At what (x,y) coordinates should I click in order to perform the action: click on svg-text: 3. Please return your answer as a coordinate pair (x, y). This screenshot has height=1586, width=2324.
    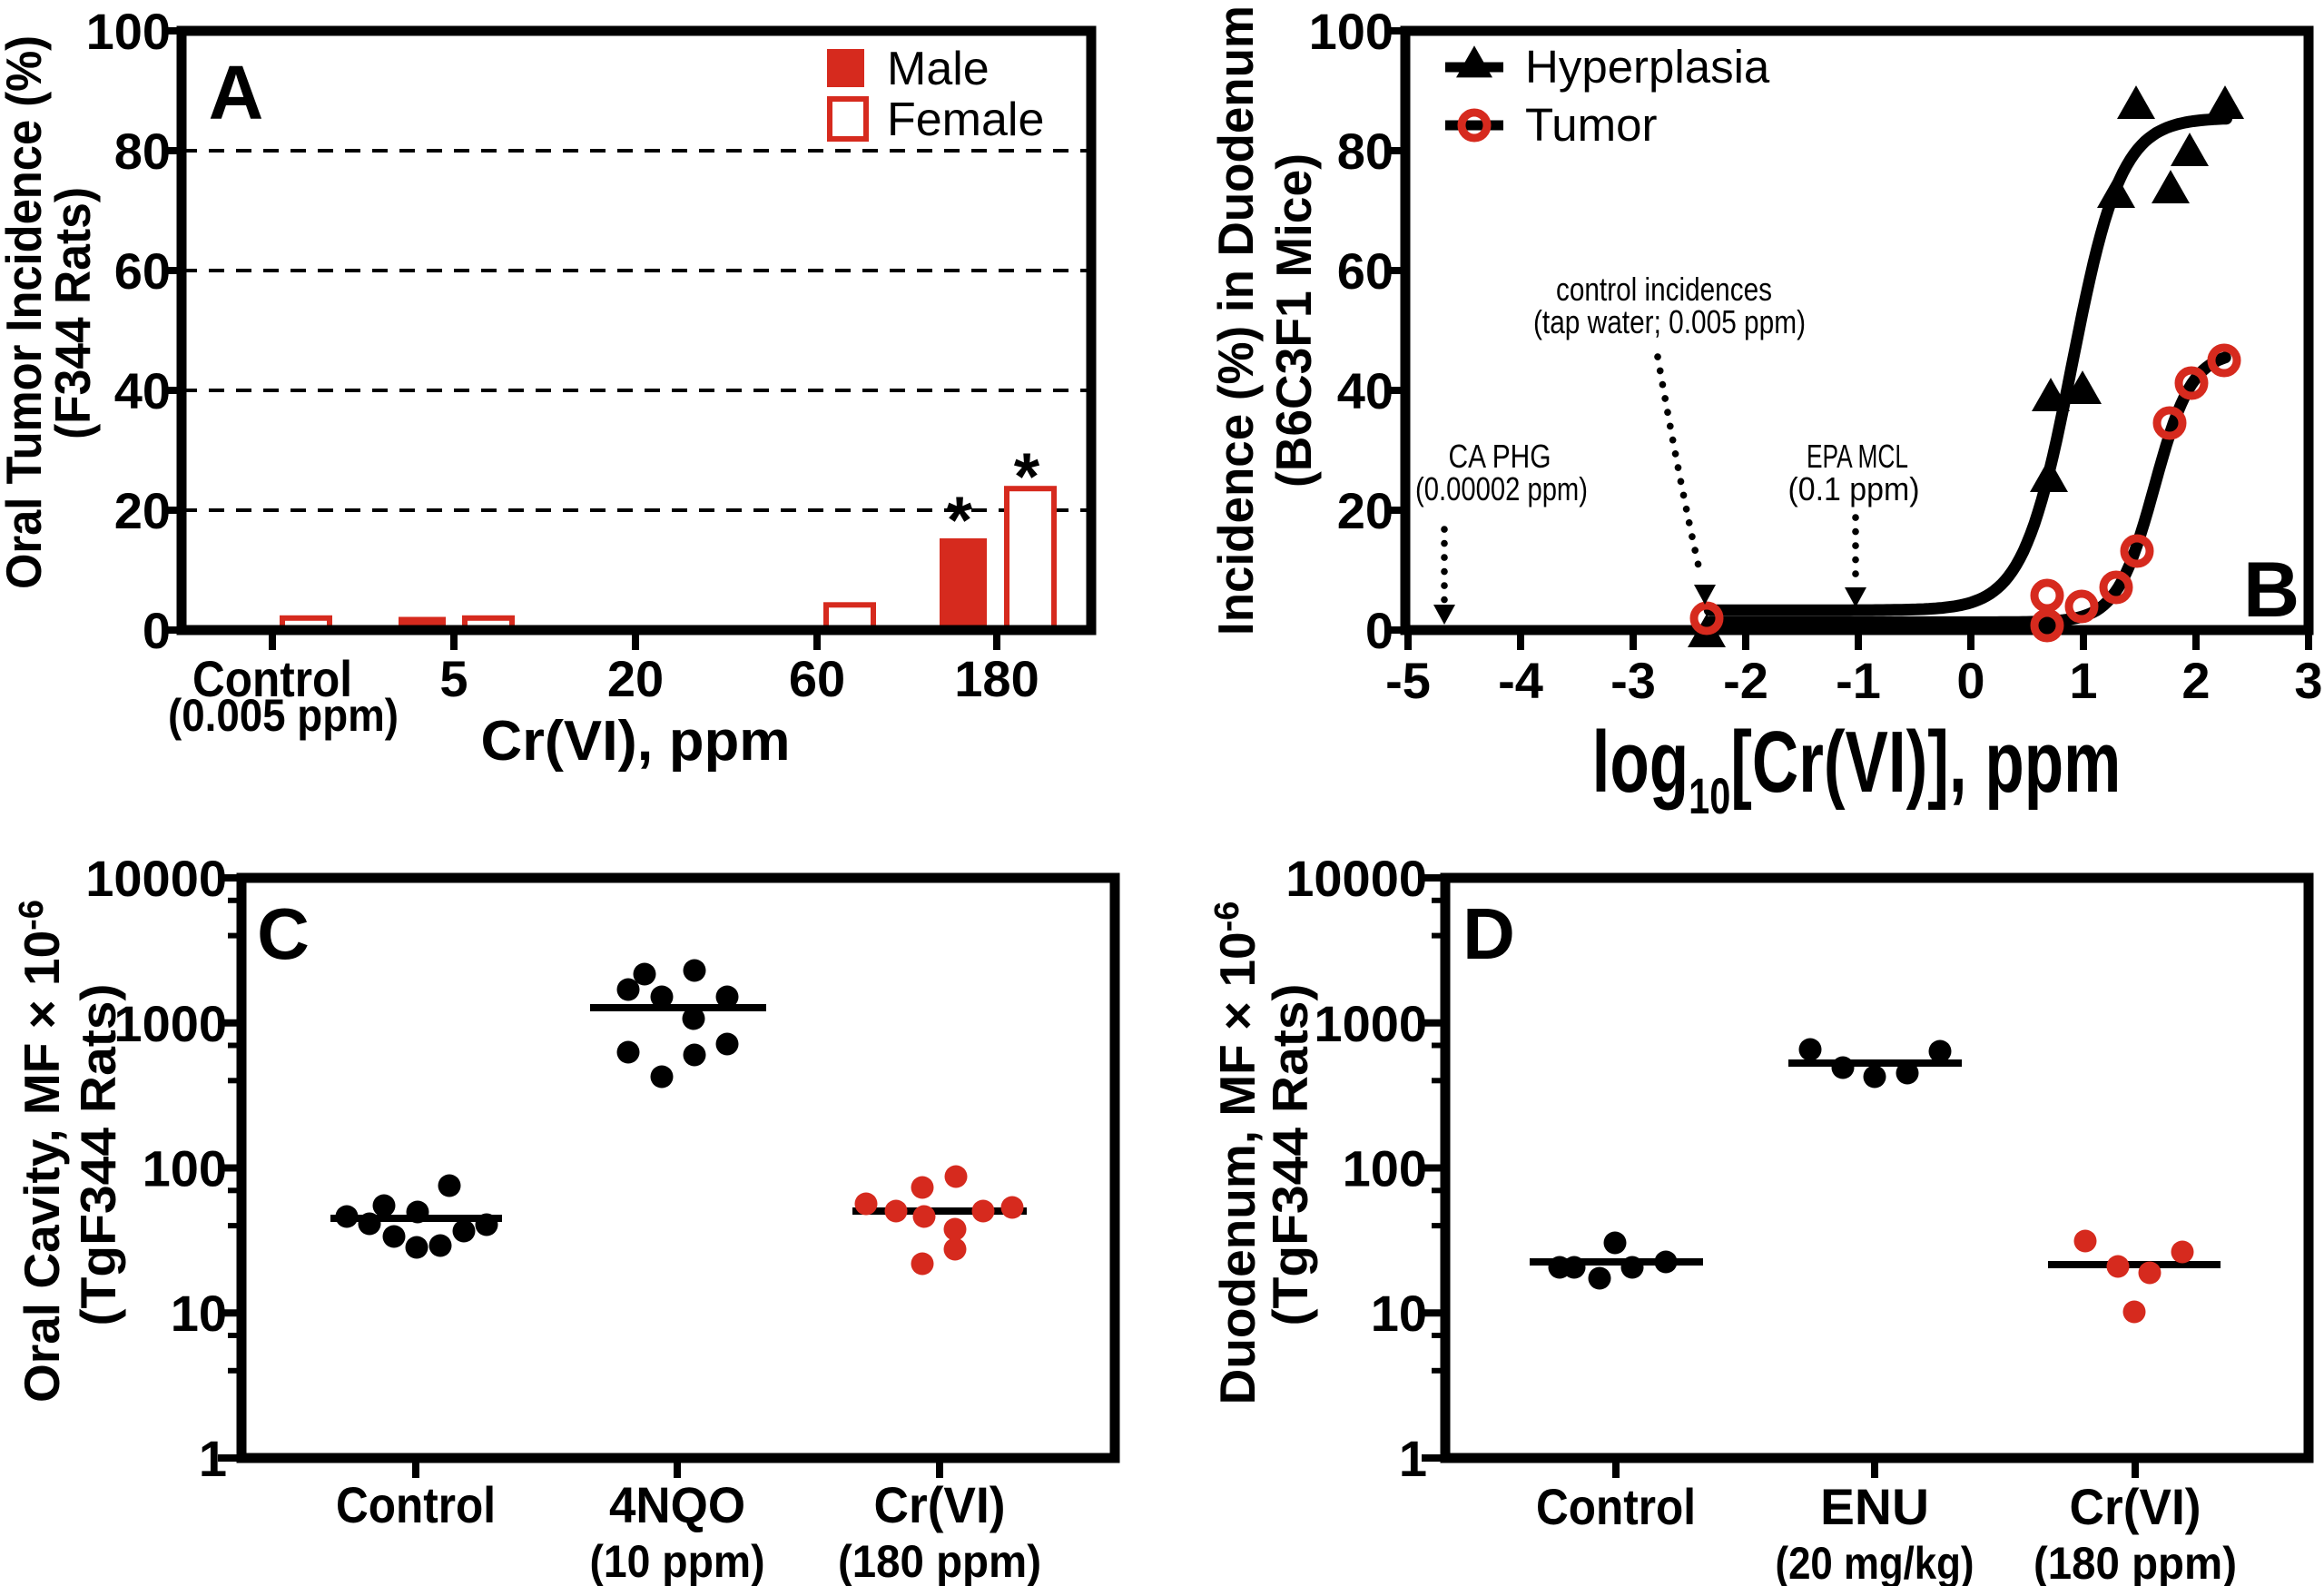
    Looking at the image, I should click on (2308, 681).